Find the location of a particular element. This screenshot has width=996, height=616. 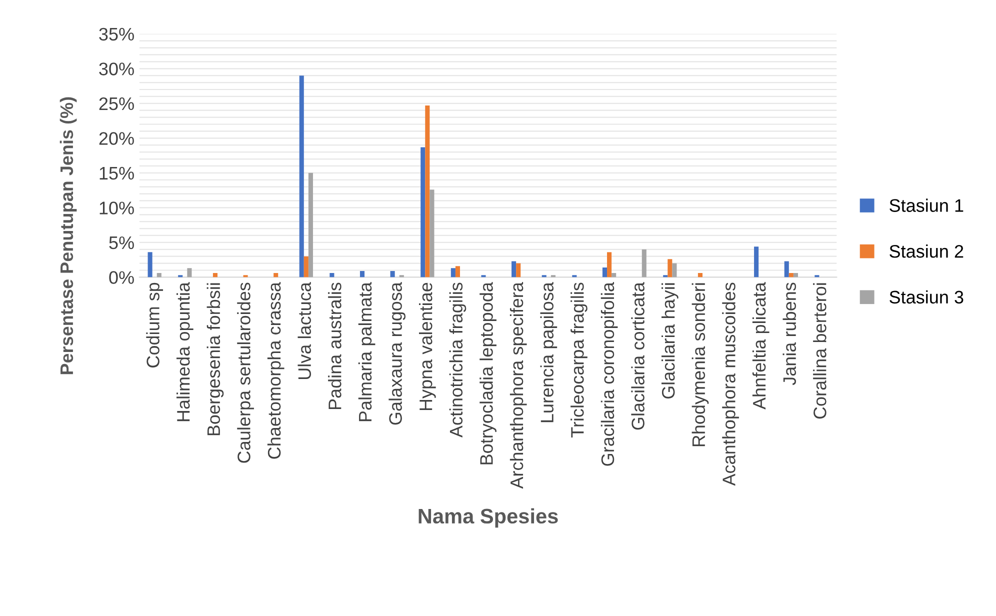

x-tick-label: Palmaria palmata is located at coordinates (367, 352).